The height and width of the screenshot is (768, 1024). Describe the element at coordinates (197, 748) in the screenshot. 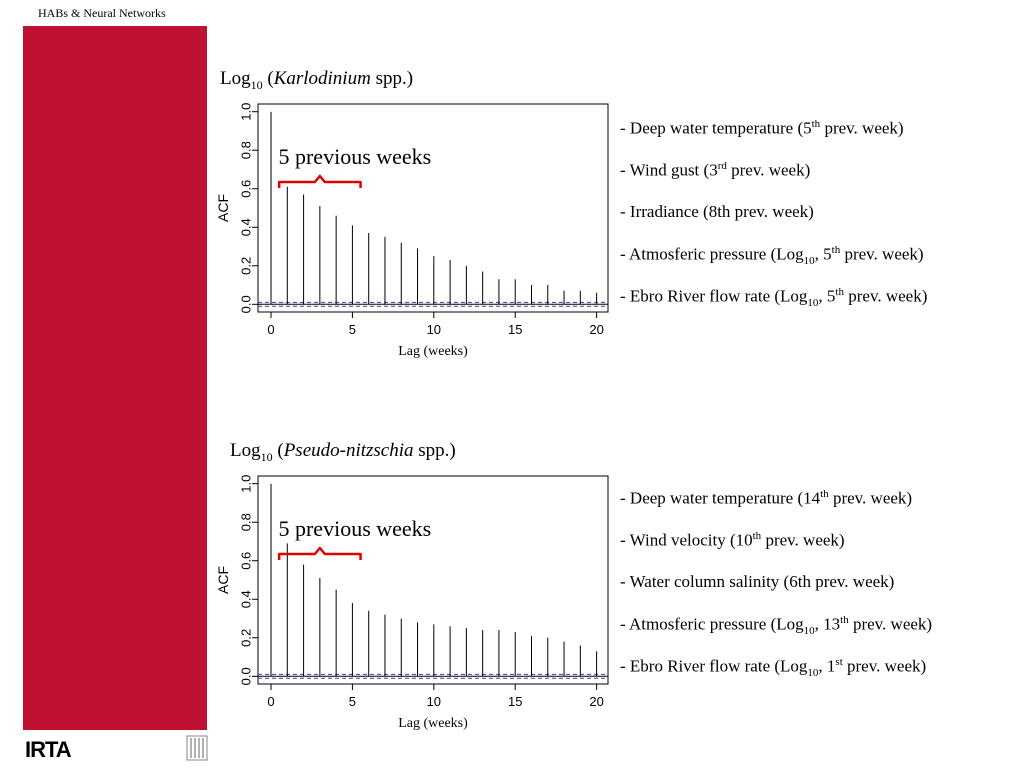

I see `columns-emblem-icon` at that location.